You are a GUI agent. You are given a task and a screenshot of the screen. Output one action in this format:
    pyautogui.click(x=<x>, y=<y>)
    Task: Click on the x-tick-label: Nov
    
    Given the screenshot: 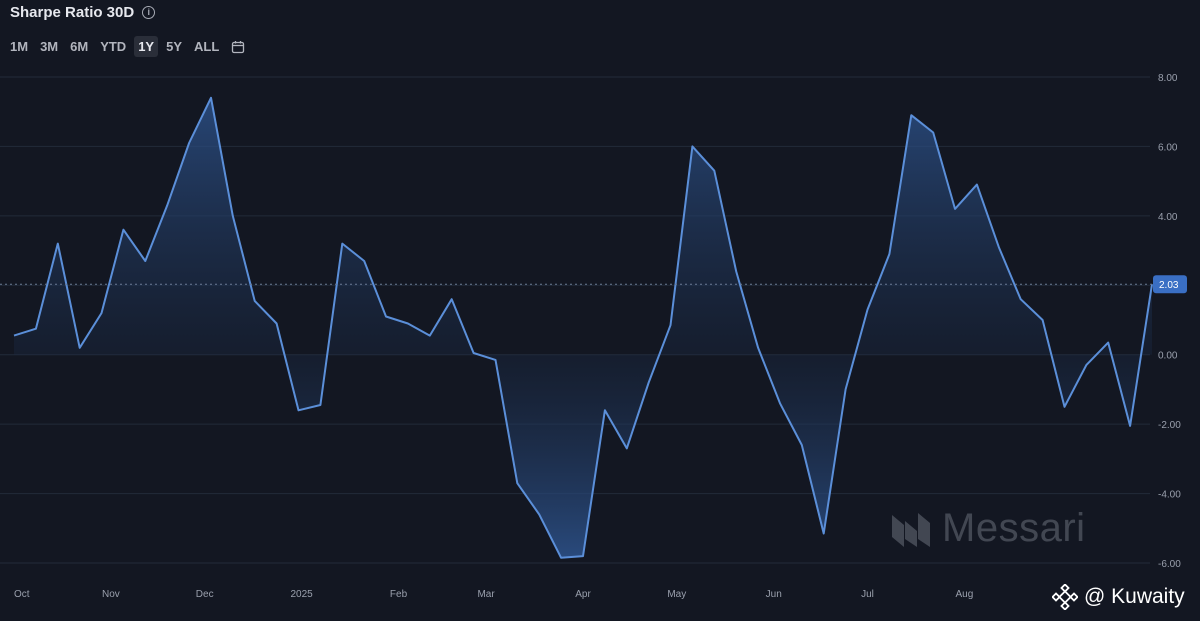 What is the action you would take?
    pyautogui.click(x=111, y=594)
    